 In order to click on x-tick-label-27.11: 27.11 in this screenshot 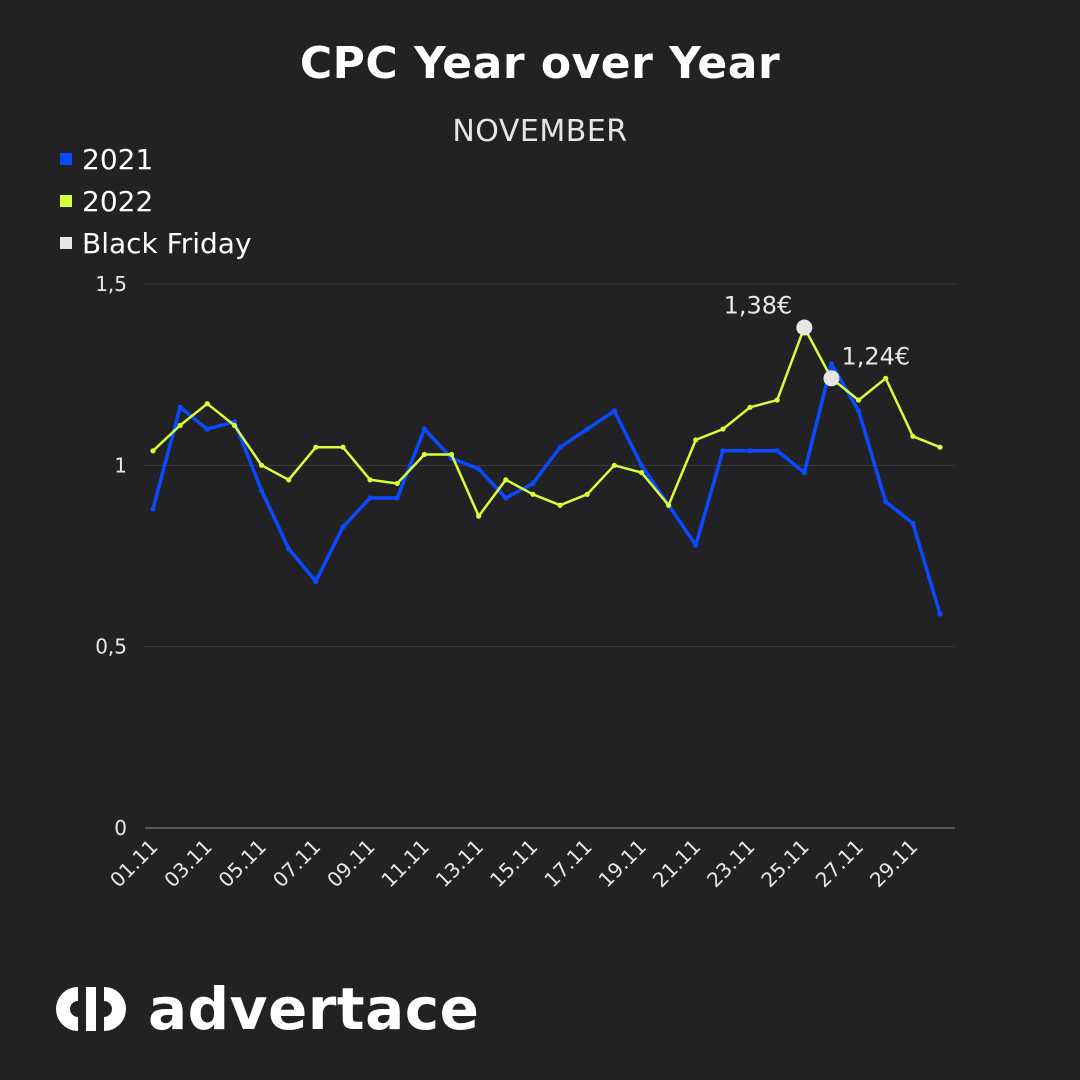, I will do `click(839, 863)`.